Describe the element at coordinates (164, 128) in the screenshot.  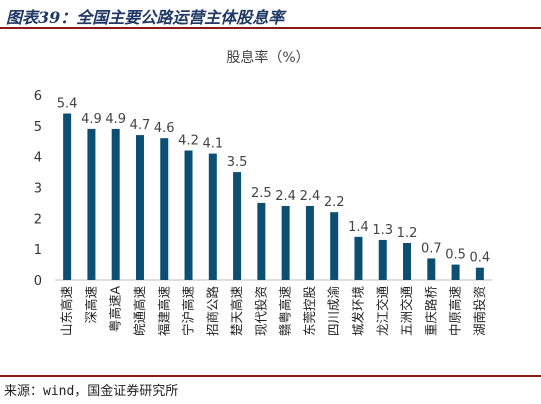
I see `value-label: 4.6` at that location.